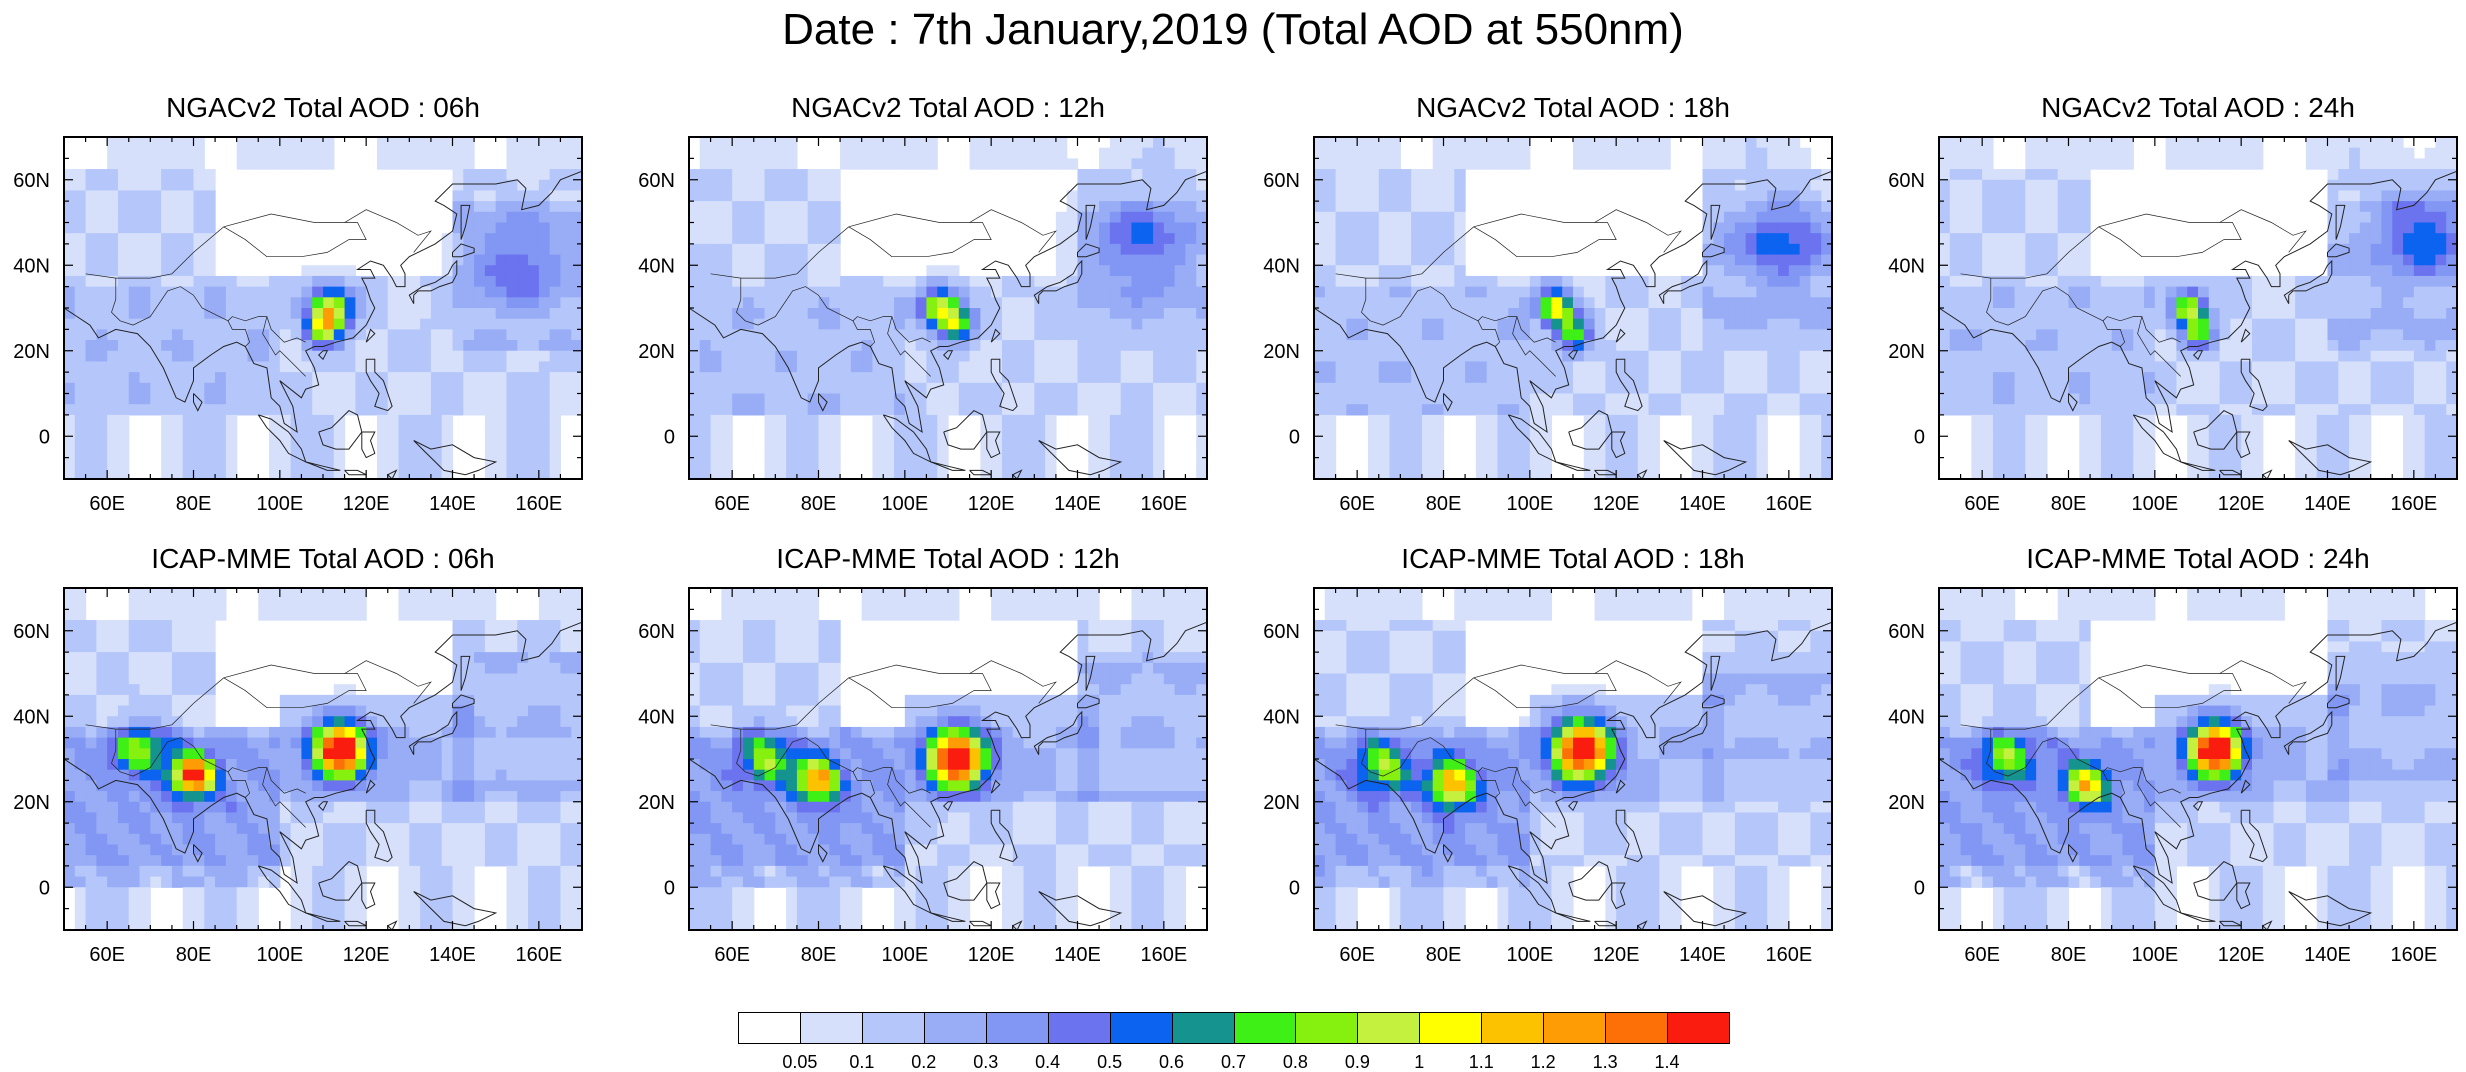 The height and width of the screenshot is (1072, 2466). Describe the element at coordinates (862, 1062) in the screenshot. I see `colorbar-label: 0.1` at that location.